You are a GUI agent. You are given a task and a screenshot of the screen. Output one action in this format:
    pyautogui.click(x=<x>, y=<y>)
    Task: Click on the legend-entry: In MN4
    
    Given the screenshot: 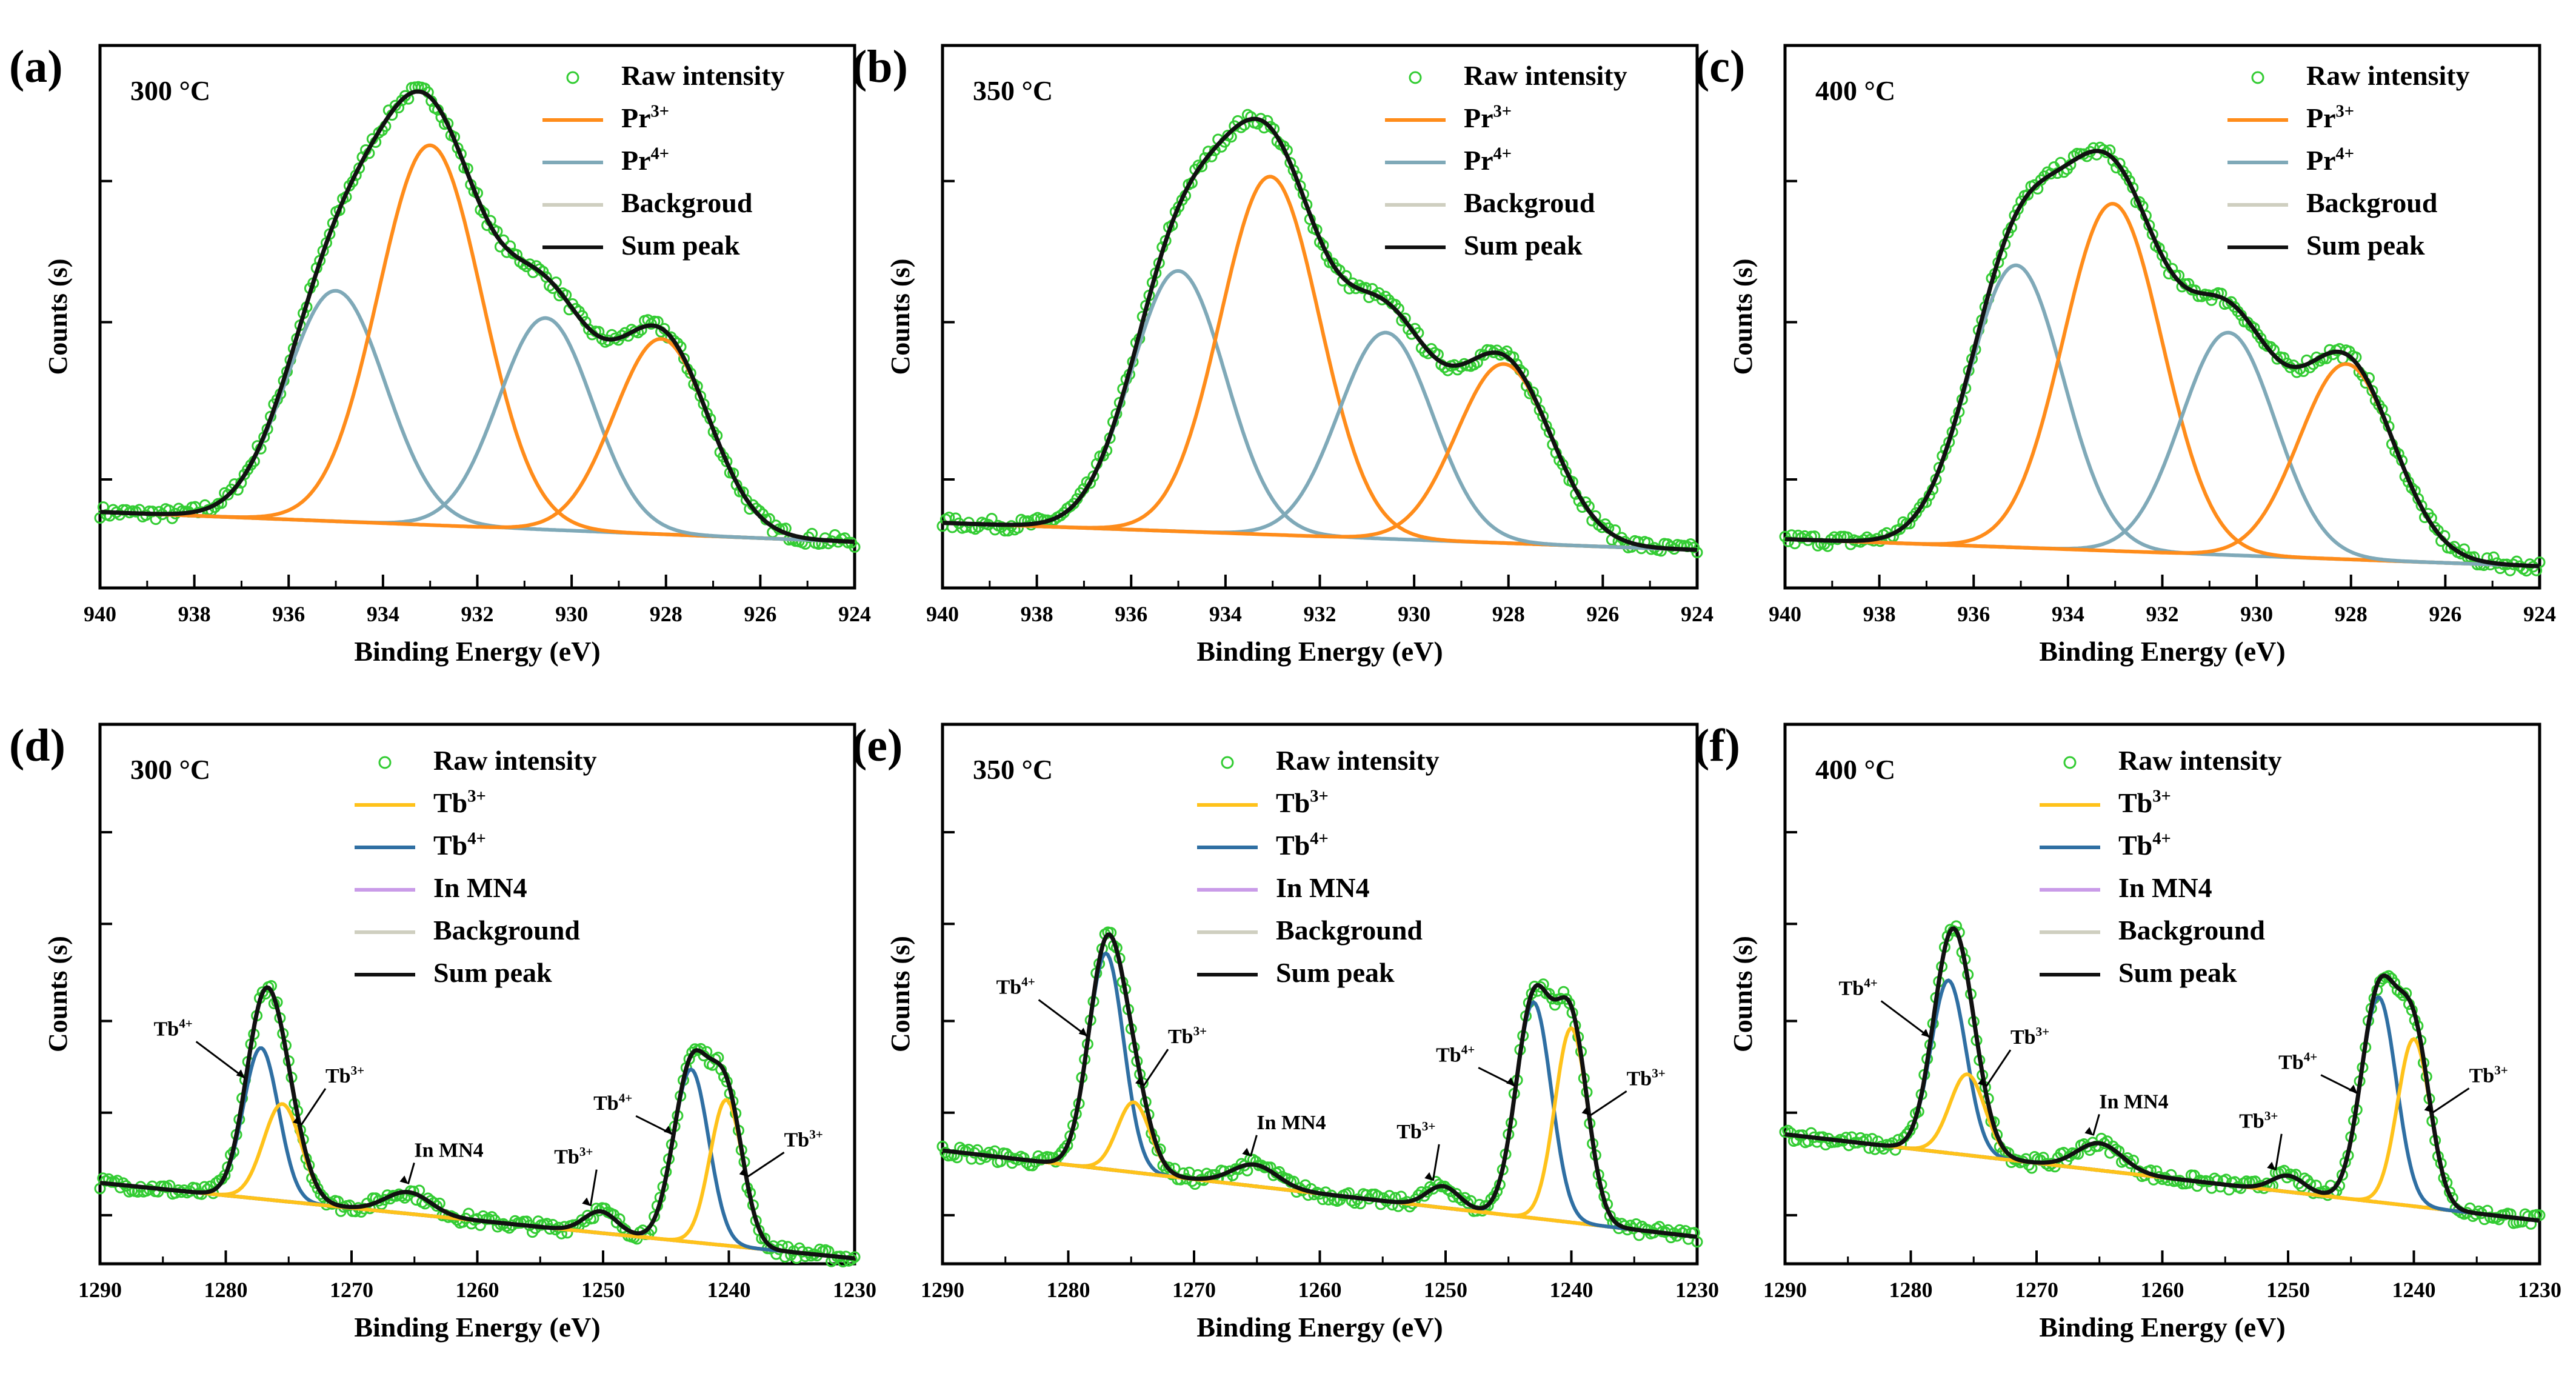 What is the action you would take?
    pyautogui.click(x=2126, y=887)
    